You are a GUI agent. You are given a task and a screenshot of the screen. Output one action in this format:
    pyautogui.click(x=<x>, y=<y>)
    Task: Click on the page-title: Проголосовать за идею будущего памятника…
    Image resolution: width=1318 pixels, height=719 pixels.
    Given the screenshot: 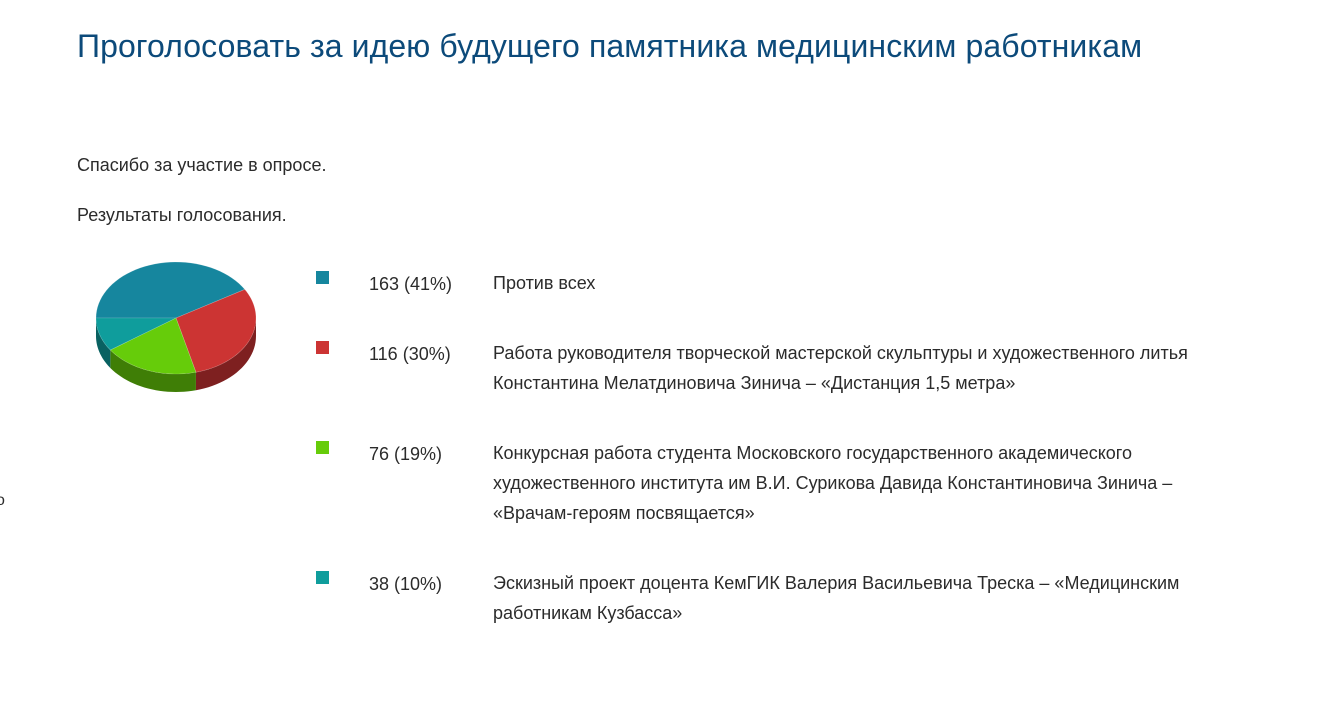 What is the action you would take?
    pyautogui.click(x=610, y=46)
    